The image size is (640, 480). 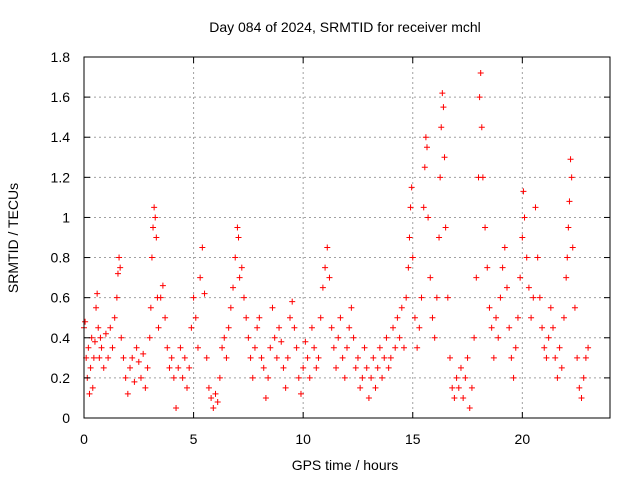 What do you see at coordinates (345, 465) in the screenshot?
I see `x-axis-label: GPS time / hours` at bounding box center [345, 465].